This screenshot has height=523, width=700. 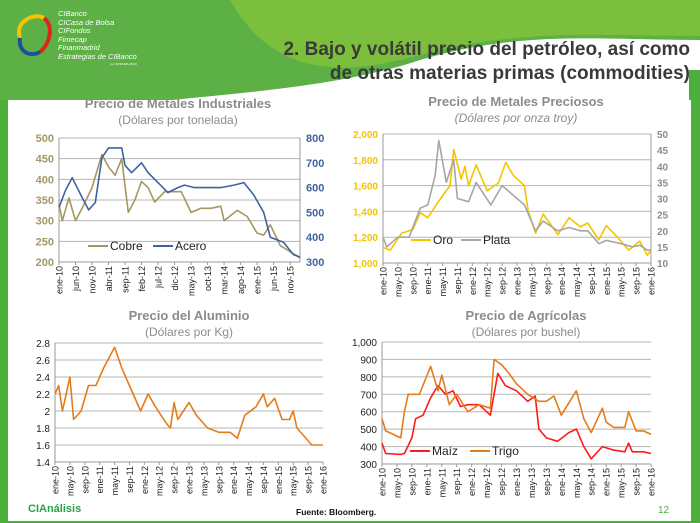 What do you see at coordinates (123, 63) in the screenshot?
I see `logo-small: por SOMOZA MUSI` at bounding box center [123, 63].